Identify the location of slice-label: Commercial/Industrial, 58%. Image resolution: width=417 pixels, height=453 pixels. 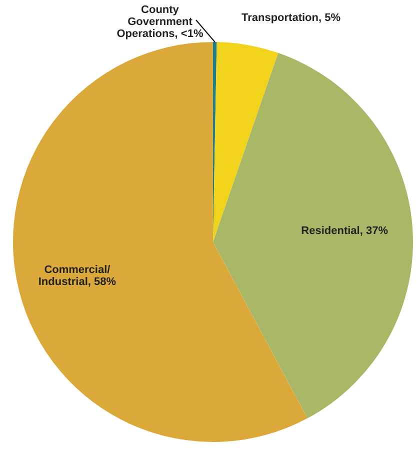
(77, 276).